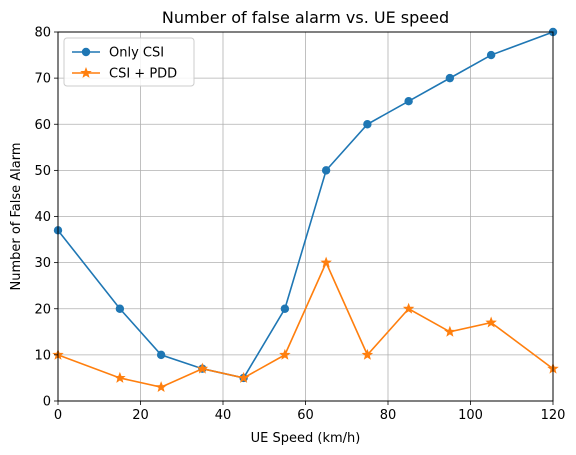  Describe the element at coordinates (42, 171) in the screenshot. I see `y-tick-label: 50` at that location.